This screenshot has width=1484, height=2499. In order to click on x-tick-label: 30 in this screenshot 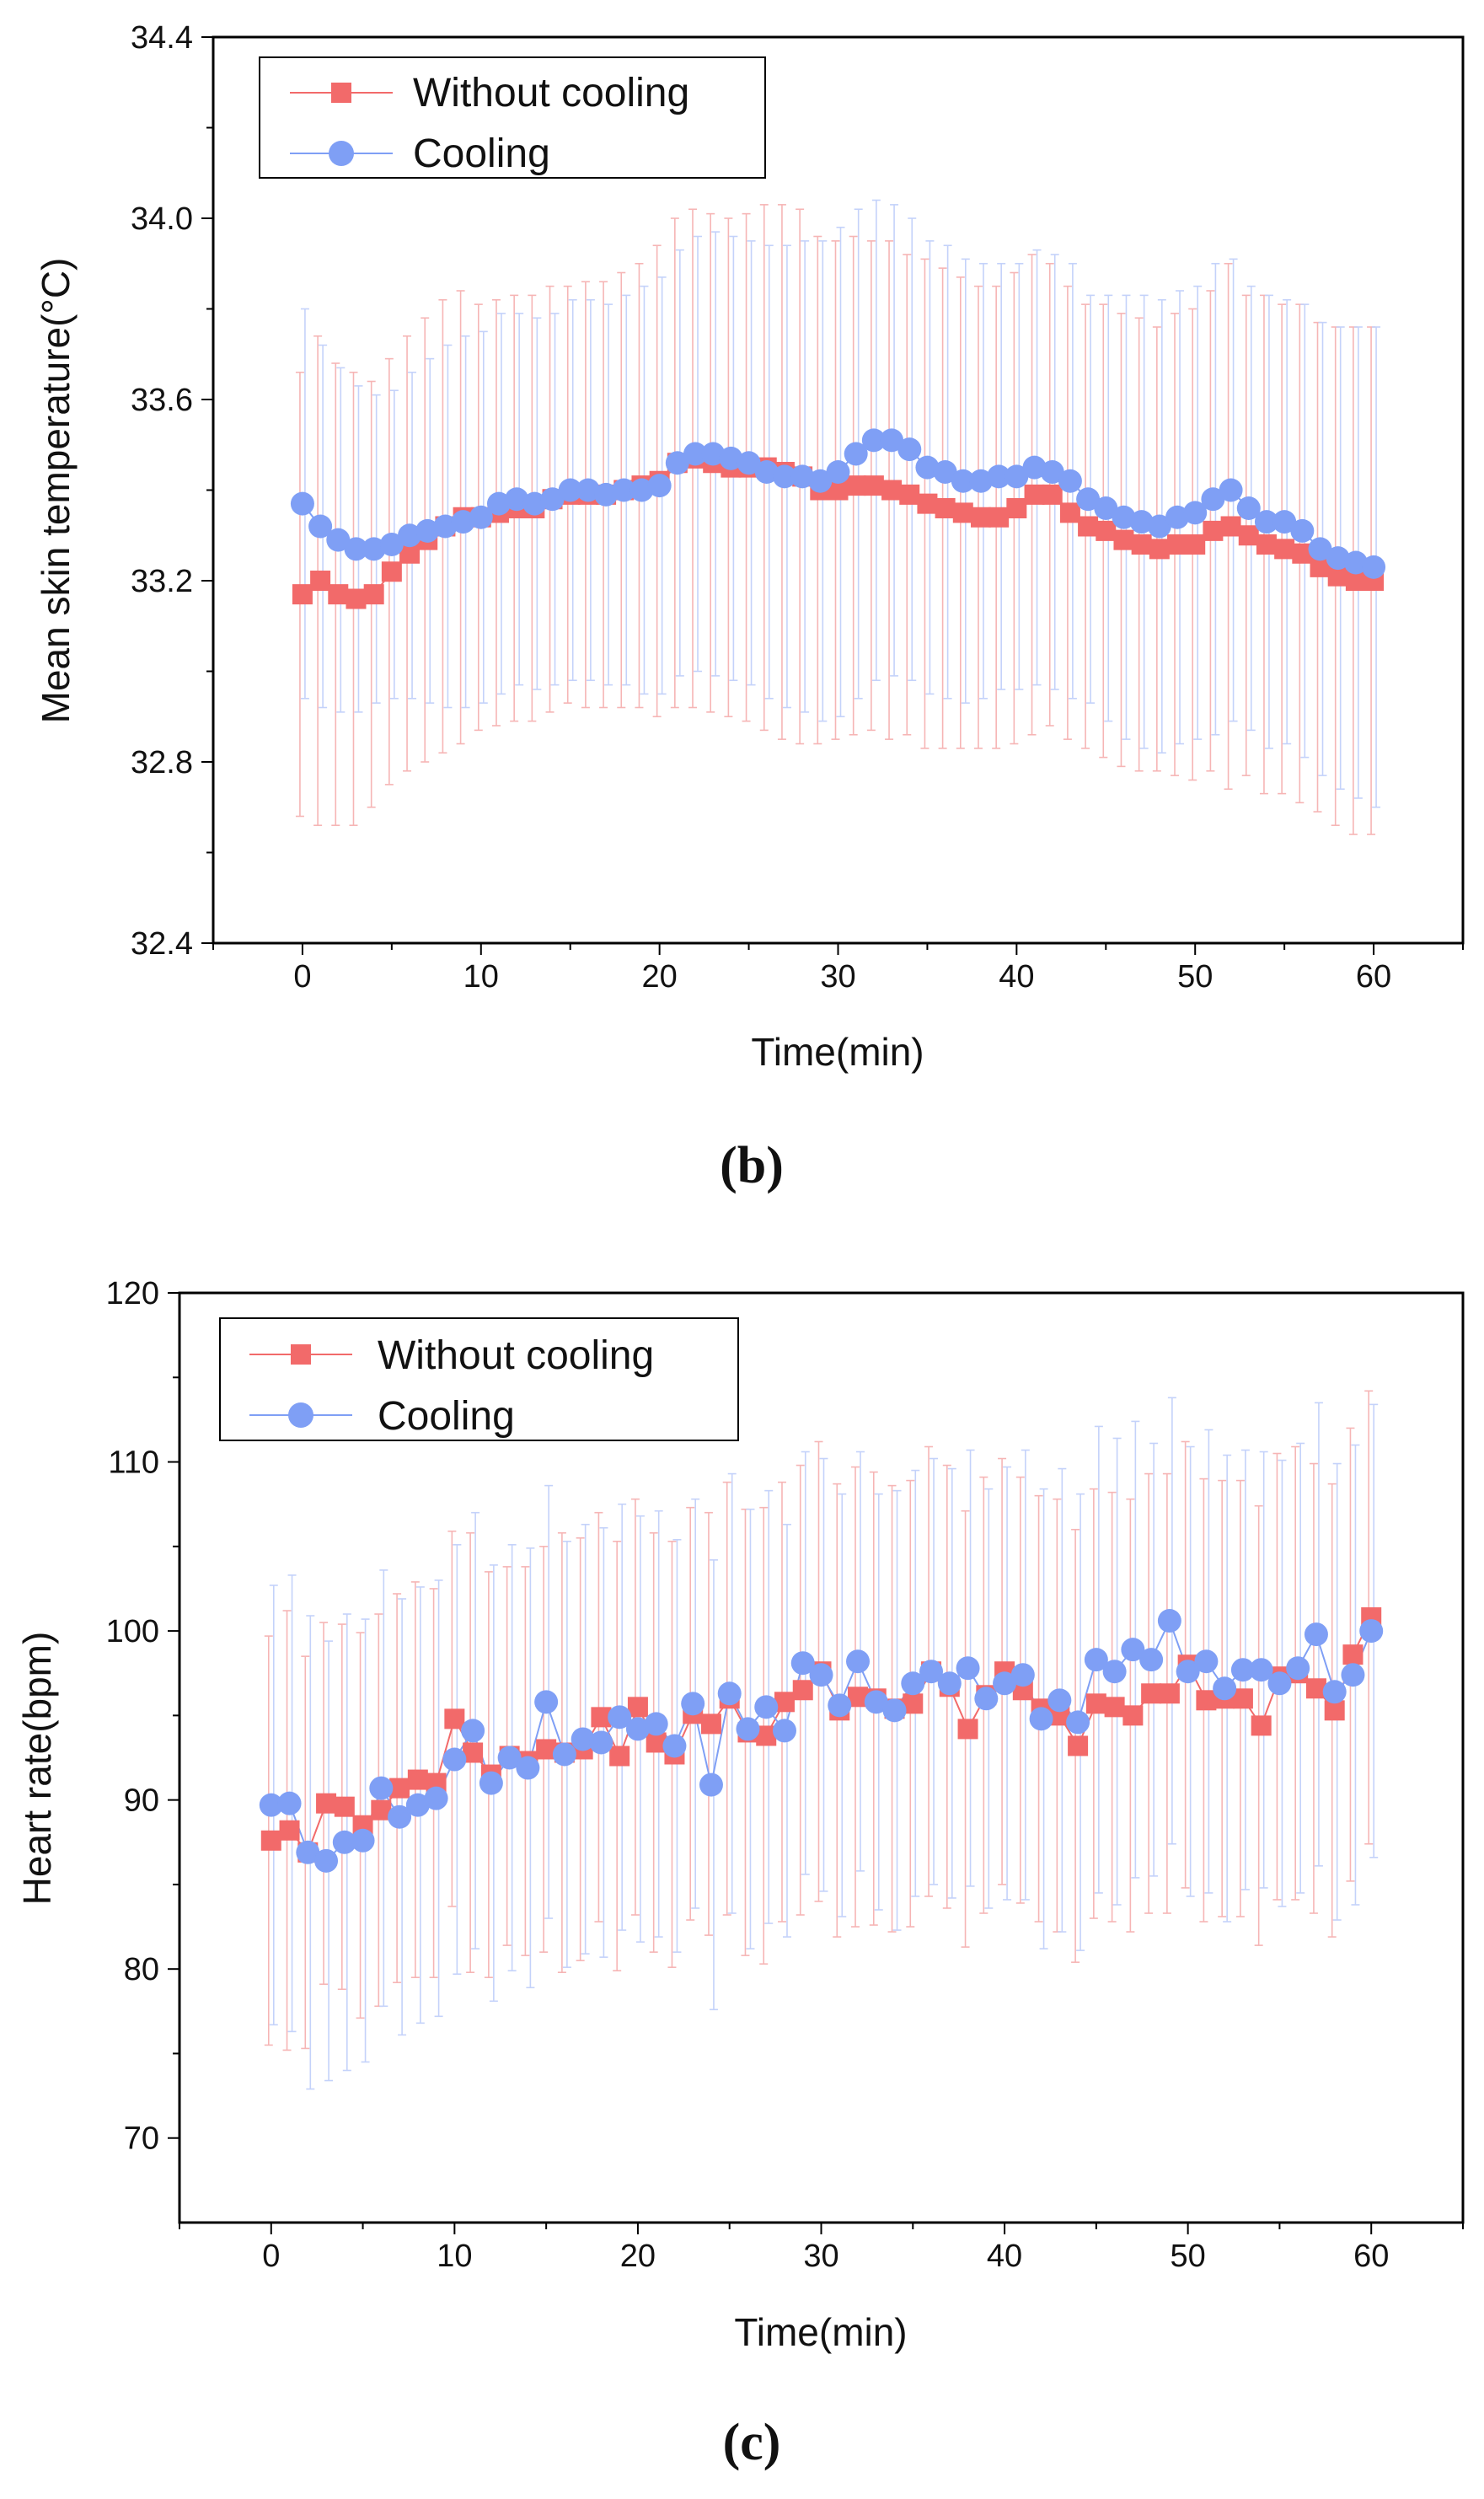, I will do `click(820, 2256)`.